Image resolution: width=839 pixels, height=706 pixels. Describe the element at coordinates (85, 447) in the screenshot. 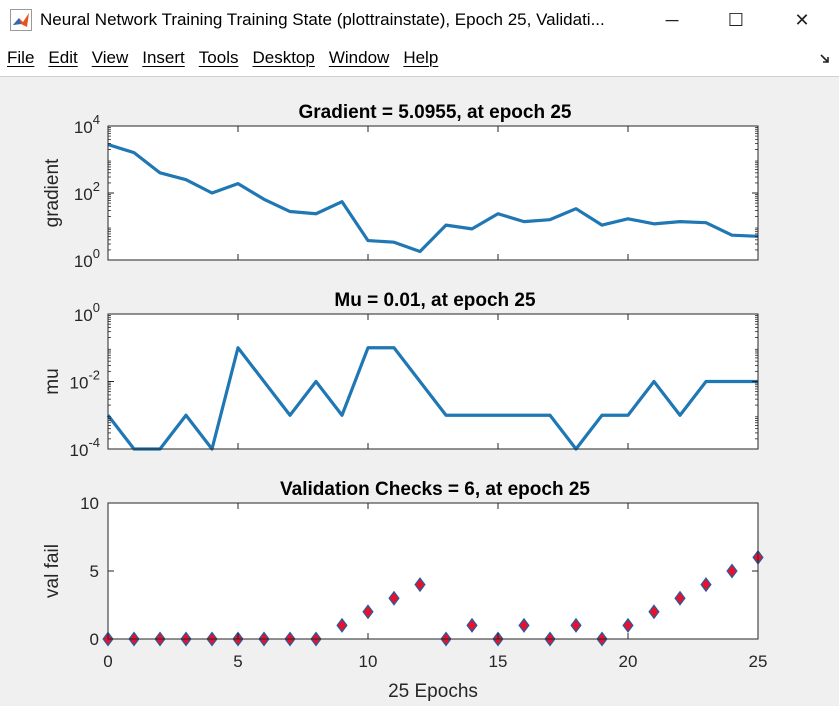

I see `y-tick-label: 10⁻⁴` at that location.